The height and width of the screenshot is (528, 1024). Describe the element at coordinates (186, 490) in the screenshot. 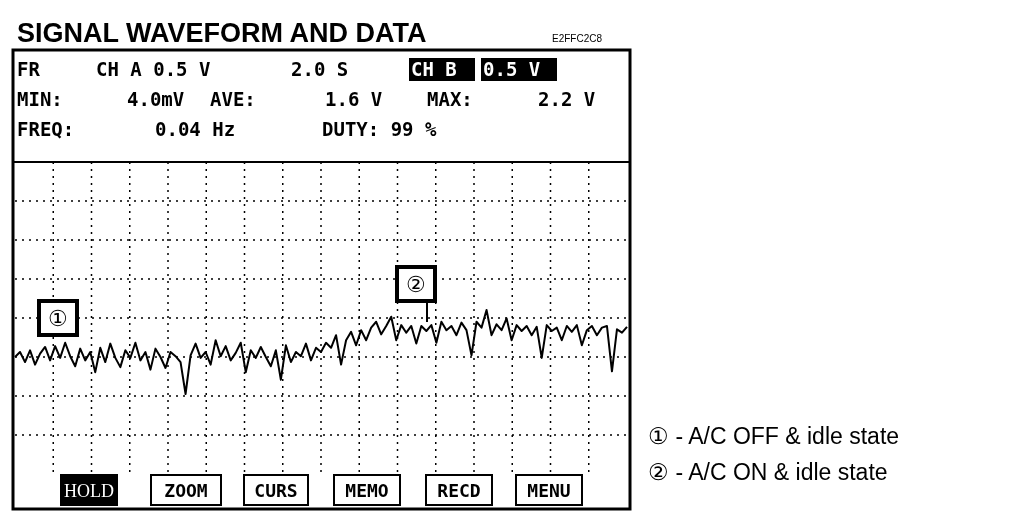

I see `text: ZOOM` at that location.